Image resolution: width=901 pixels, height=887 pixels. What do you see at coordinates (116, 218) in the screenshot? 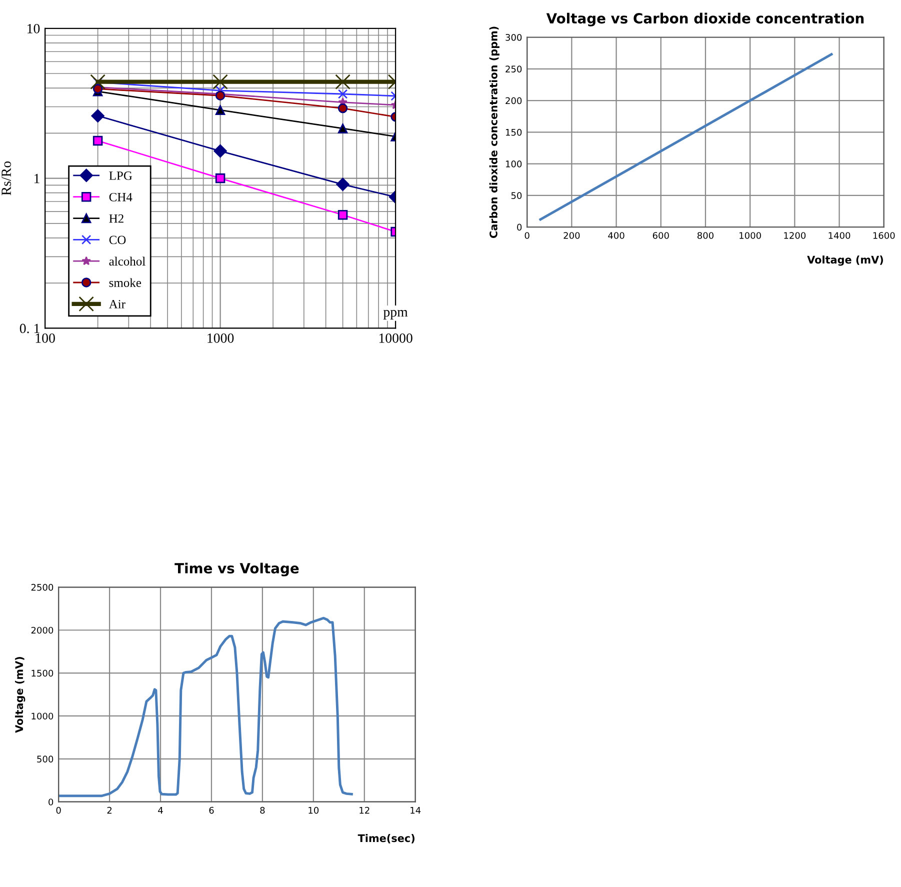
I see `legend-label: H2` at bounding box center [116, 218].